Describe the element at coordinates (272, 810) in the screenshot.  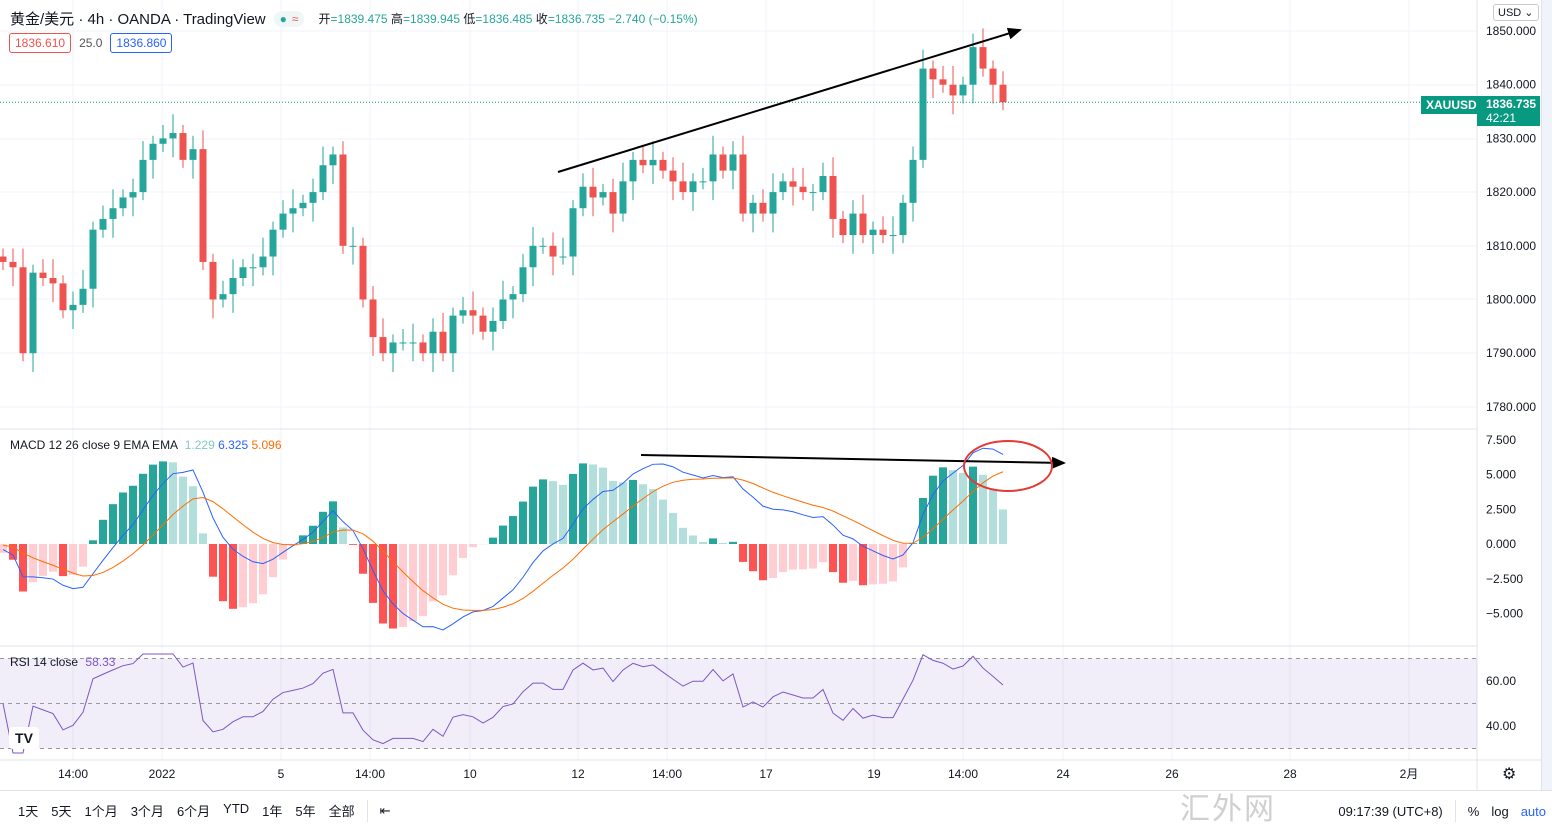
I see `range-button-6: 1年` at that location.